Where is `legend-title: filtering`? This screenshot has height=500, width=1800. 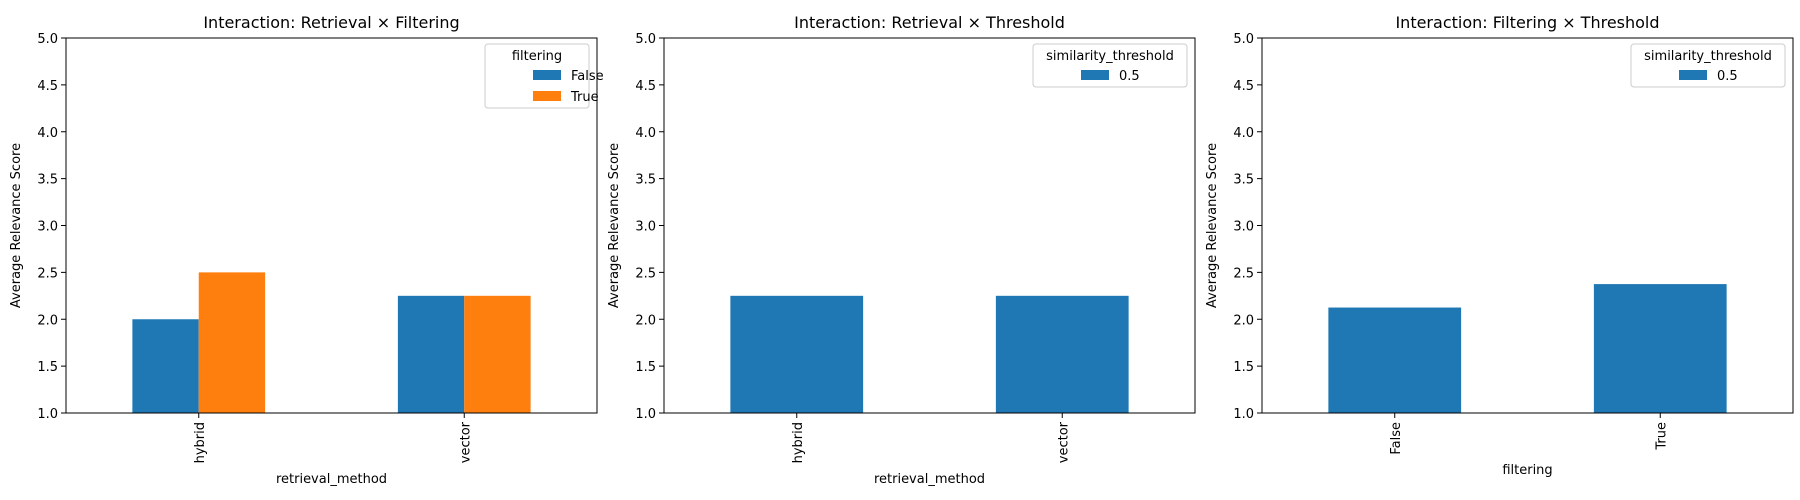 legend-title: filtering is located at coordinates (537, 56).